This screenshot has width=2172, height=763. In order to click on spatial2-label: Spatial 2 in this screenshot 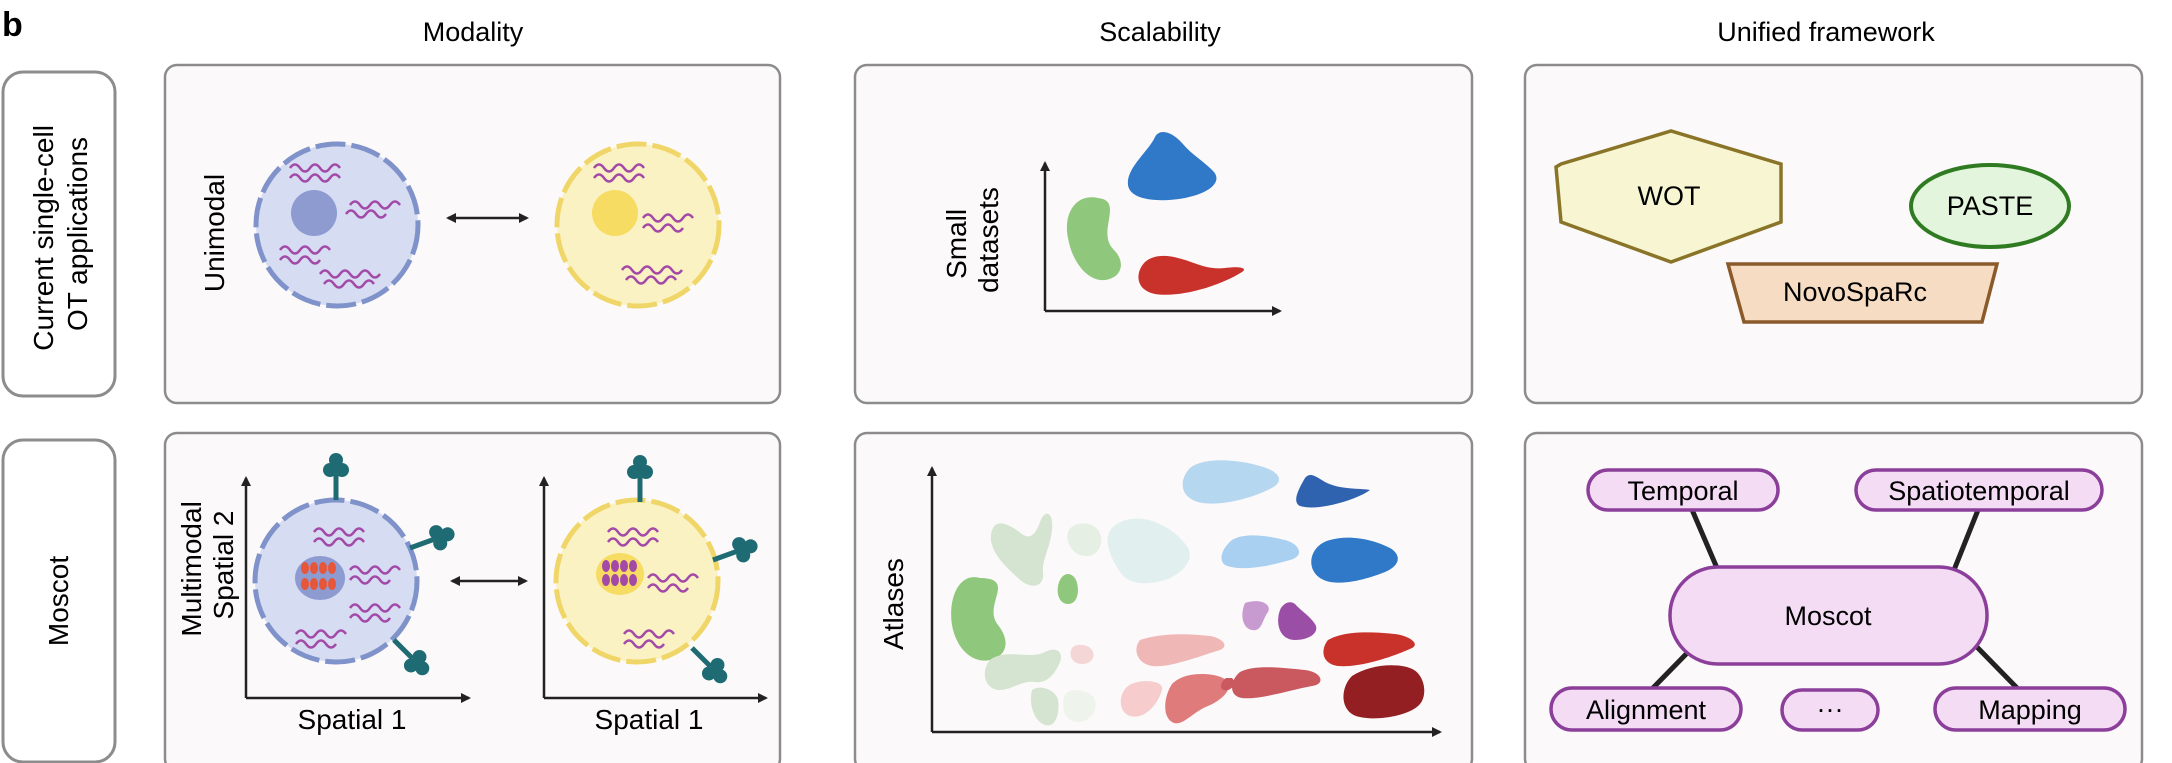, I will do `click(223, 565)`.